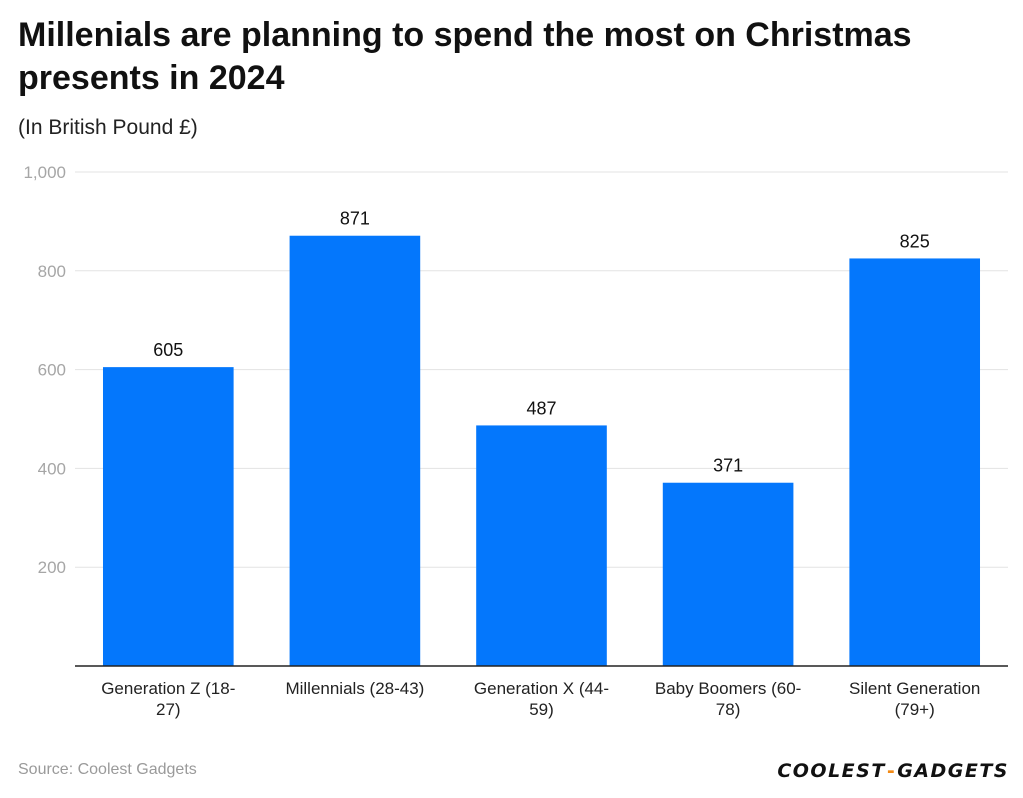 Image resolution: width=1023 pixels, height=798 pixels. What do you see at coordinates (915, 709) in the screenshot?
I see `x-tick-label-line: (79+)` at bounding box center [915, 709].